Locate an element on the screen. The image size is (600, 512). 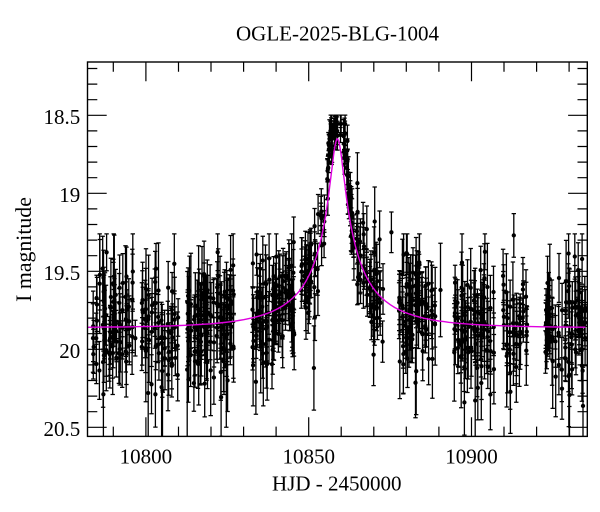
svg-text: 19.5 is located at coordinates (62, 273).